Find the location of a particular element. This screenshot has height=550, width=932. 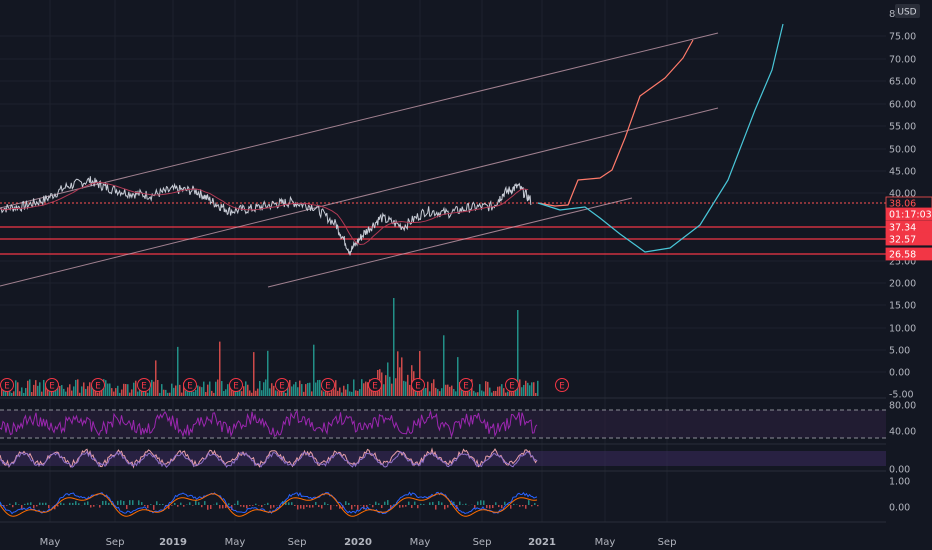

price-axis-tick: 0.00 is located at coordinates (899, 373).